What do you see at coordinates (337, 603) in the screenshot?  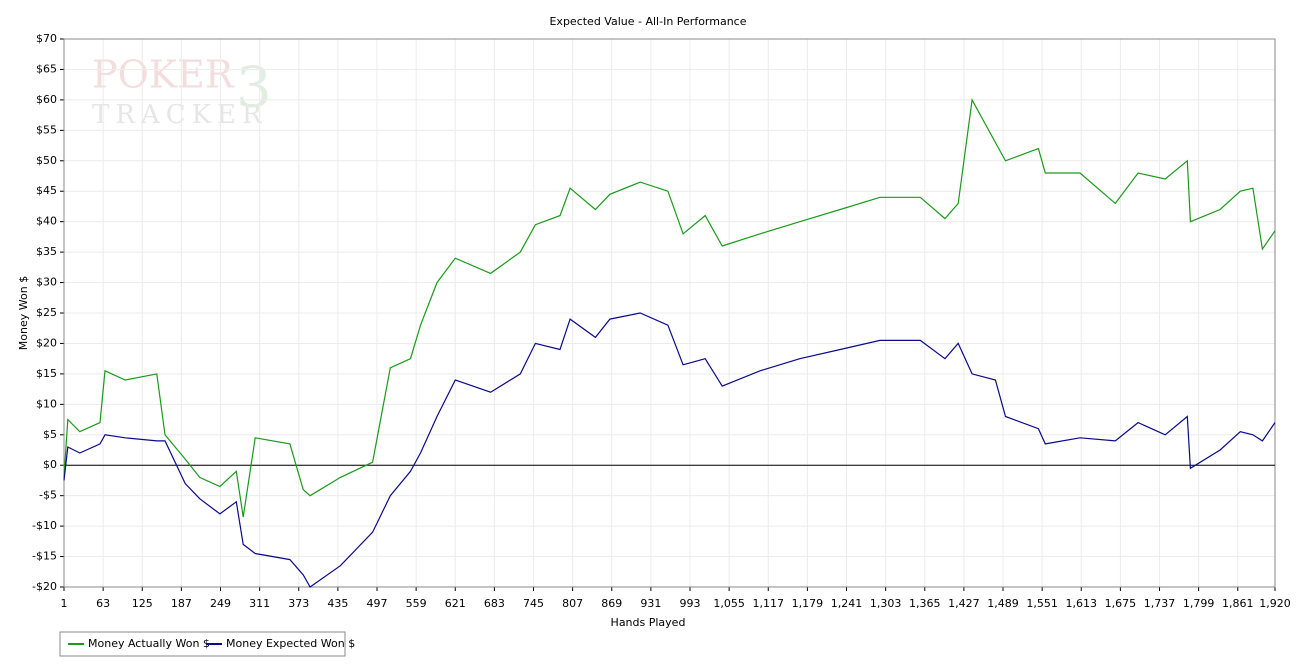 I see `x-tick-label: 435` at bounding box center [337, 603].